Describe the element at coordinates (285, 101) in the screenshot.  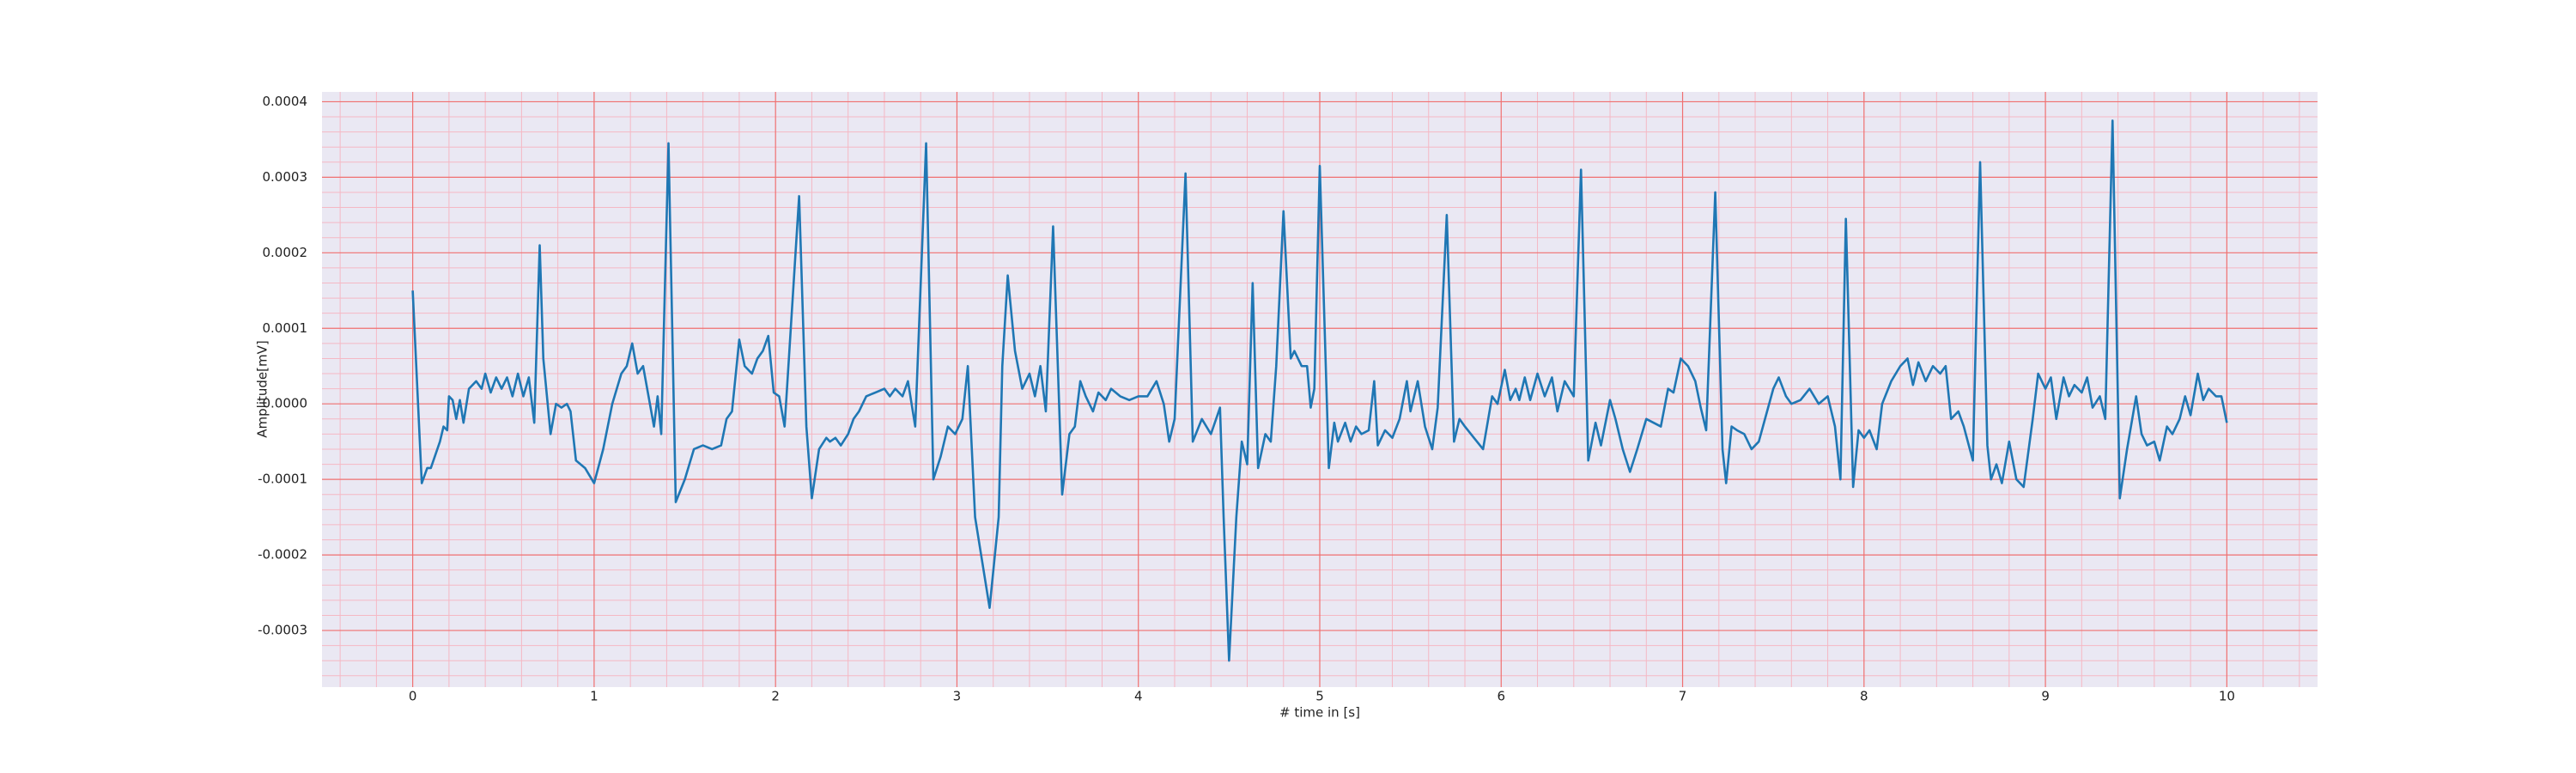
I see `y-tick-label: 0.0004` at that location.